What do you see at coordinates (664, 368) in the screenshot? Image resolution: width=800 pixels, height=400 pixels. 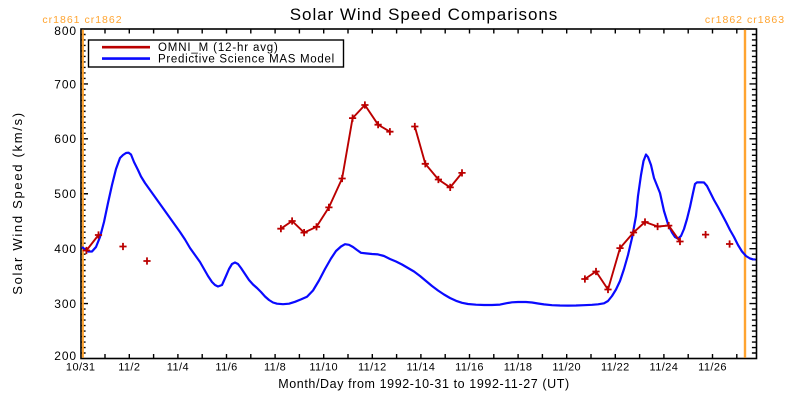 I see `svg-text: 11/24` at bounding box center [664, 368].